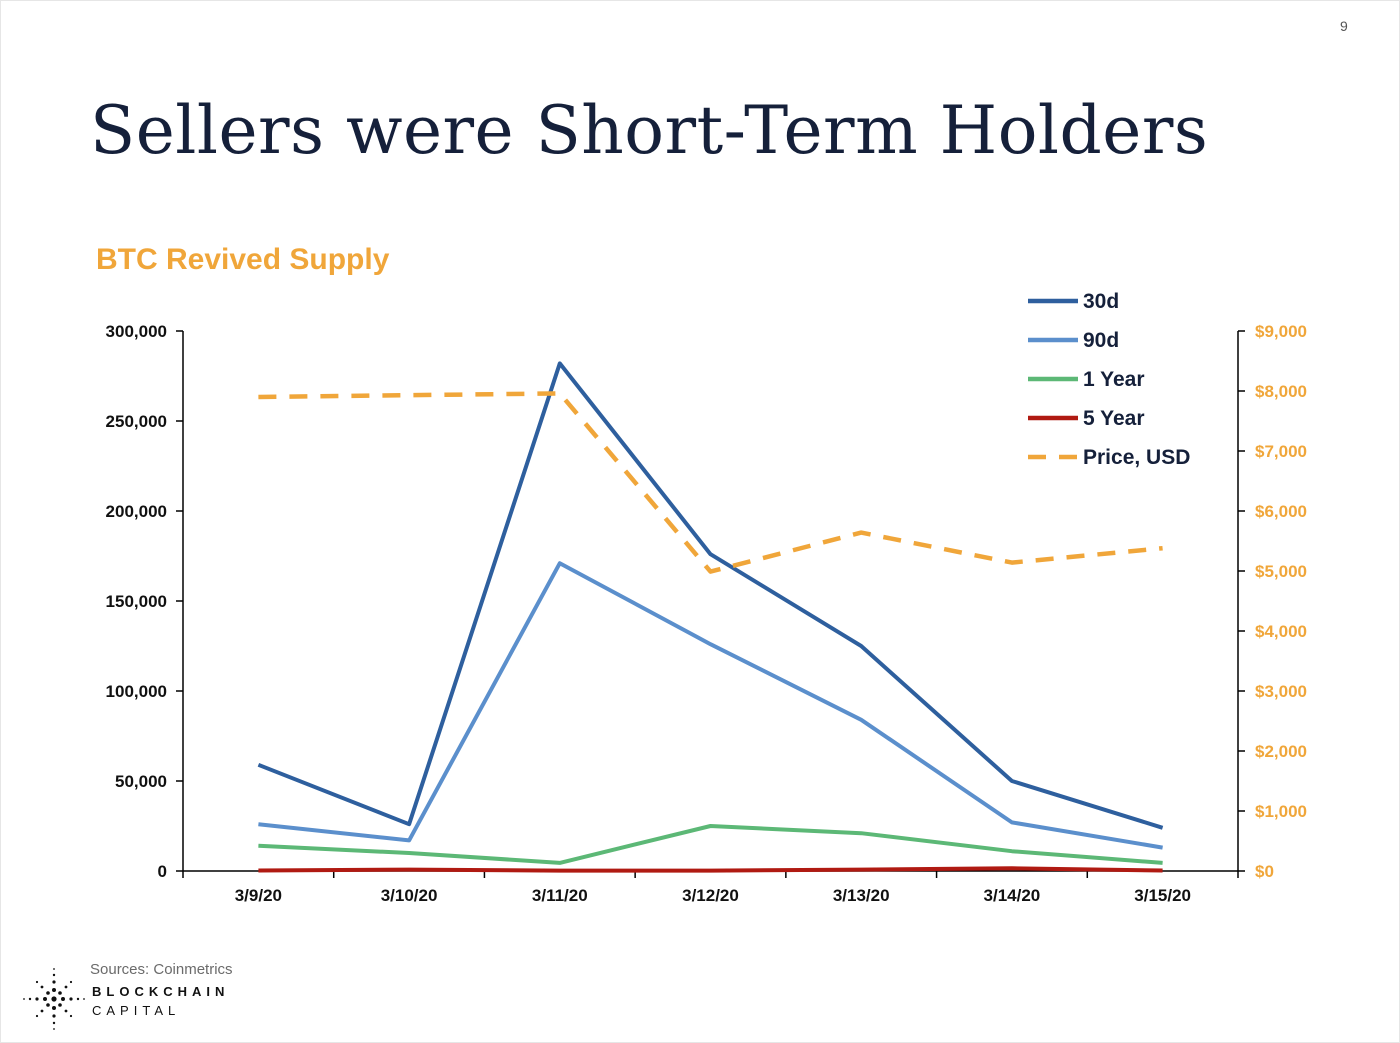 The width and height of the screenshot is (1400, 1043). Describe the element at coordinates (1162, 895) in the screenshot. I see `x-tick-label: 3/15/20` at that location.